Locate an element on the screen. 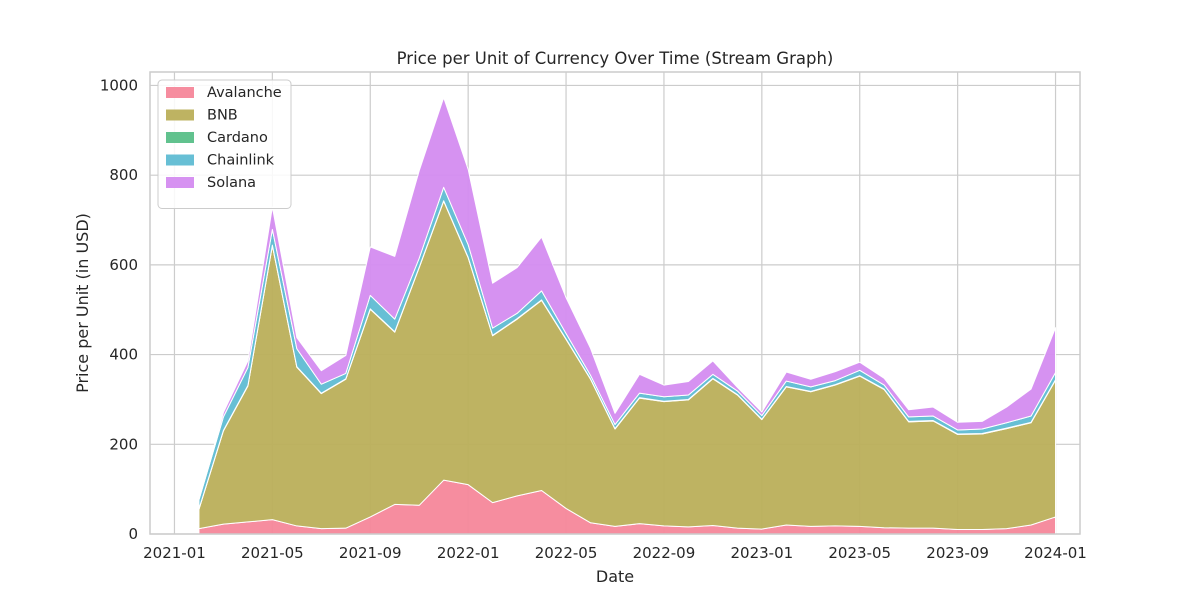 The height and width of the screenshot is (604, 1200). legend-label-bnb: BNB is located at coordinates (222, 116).